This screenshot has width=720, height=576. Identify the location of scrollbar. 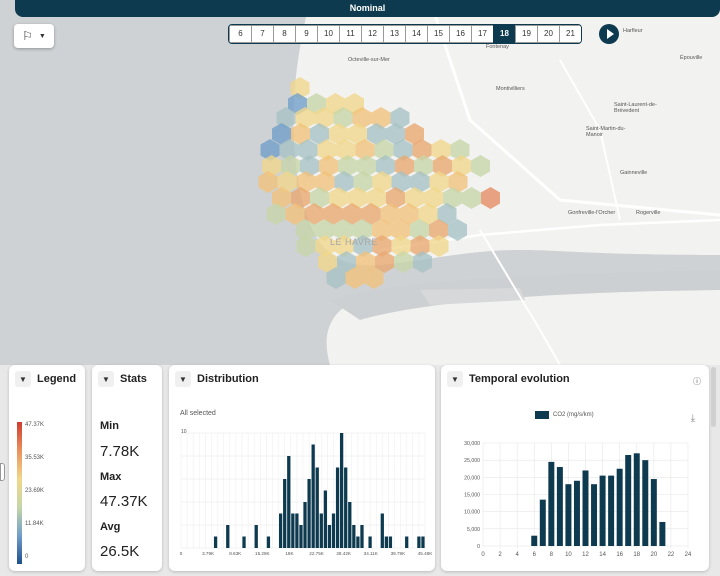
(713, 397).